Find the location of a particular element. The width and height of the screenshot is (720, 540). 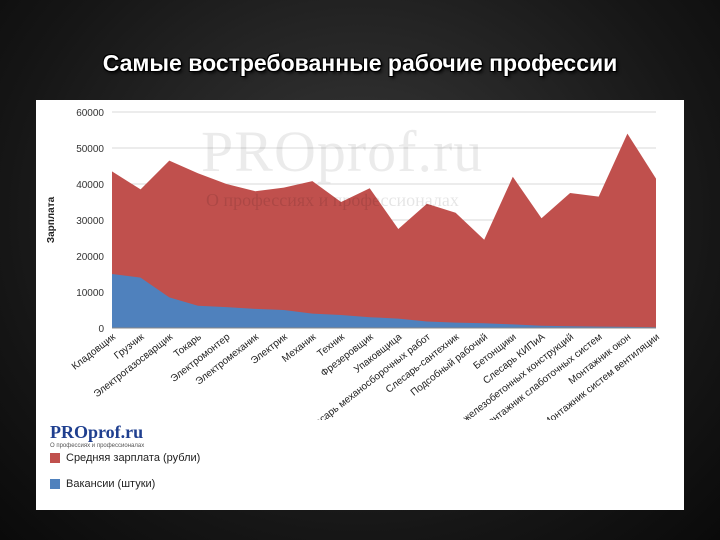

y-tick-label: 60000 is located at coordinates (90, 113).